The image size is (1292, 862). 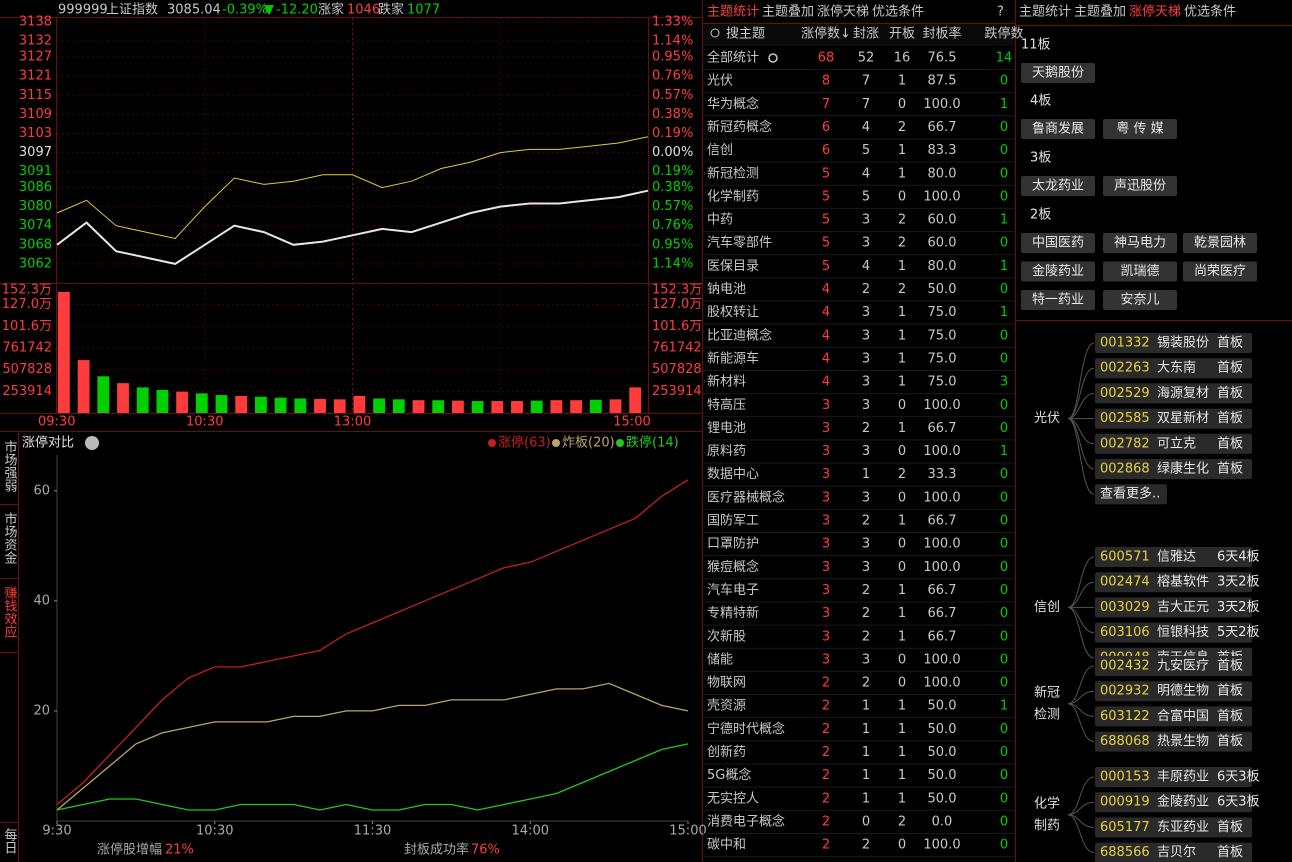 I want to click on theme-name: 特高压, so click(x=726, y=405).